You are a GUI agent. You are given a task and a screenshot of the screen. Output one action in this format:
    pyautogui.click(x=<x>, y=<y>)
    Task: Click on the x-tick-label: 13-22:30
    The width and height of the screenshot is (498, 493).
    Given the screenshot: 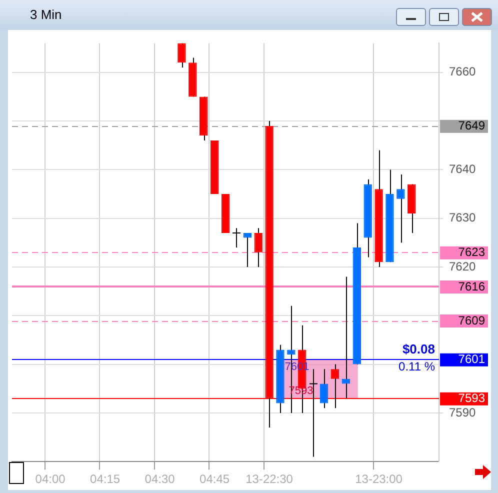 What is the action you would take?
    pyautogui.click(x=270, y=479)
    